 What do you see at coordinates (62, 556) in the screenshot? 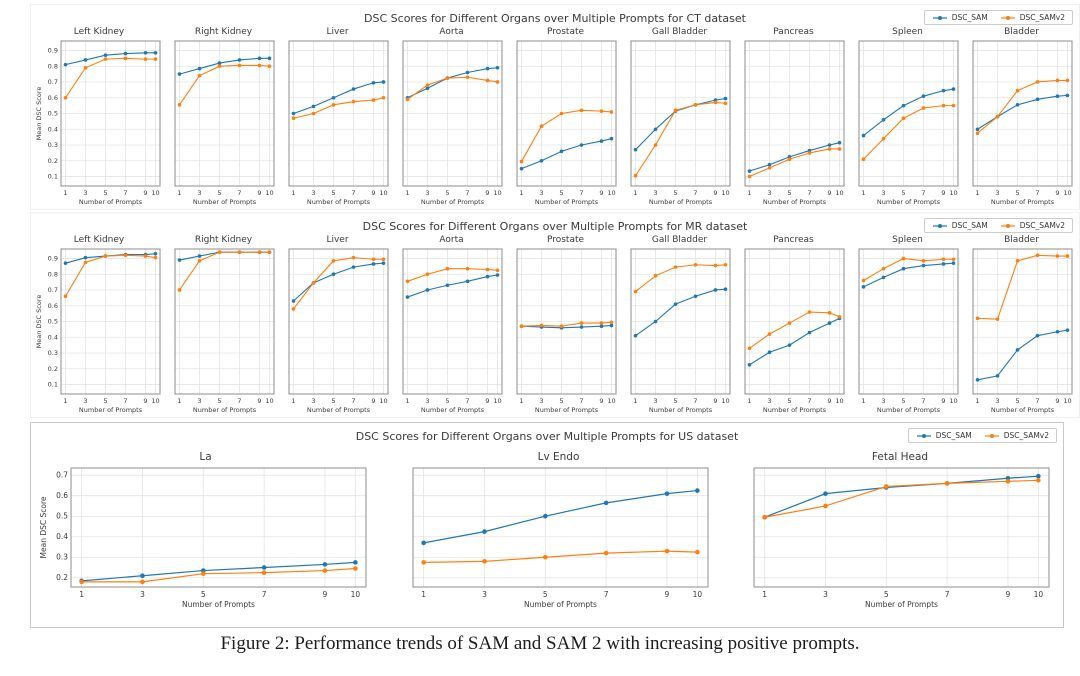
I see `svg-text: 0.3` at bounding box center [62, 556].